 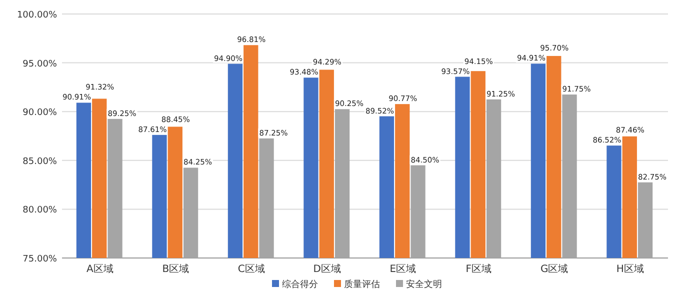 I want to click on x-tick-label: A区域, so click(x=100, y=269).